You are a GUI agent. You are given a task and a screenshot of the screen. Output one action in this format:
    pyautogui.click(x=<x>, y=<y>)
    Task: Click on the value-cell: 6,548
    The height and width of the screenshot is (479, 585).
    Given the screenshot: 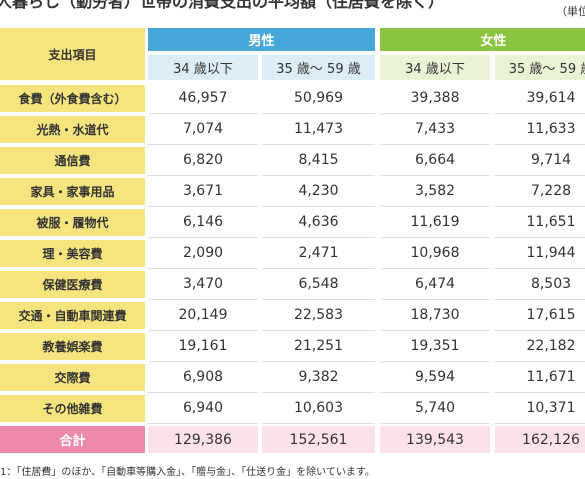 What is the action you would take?
    pyautogui.click(x=318, y=284)
    